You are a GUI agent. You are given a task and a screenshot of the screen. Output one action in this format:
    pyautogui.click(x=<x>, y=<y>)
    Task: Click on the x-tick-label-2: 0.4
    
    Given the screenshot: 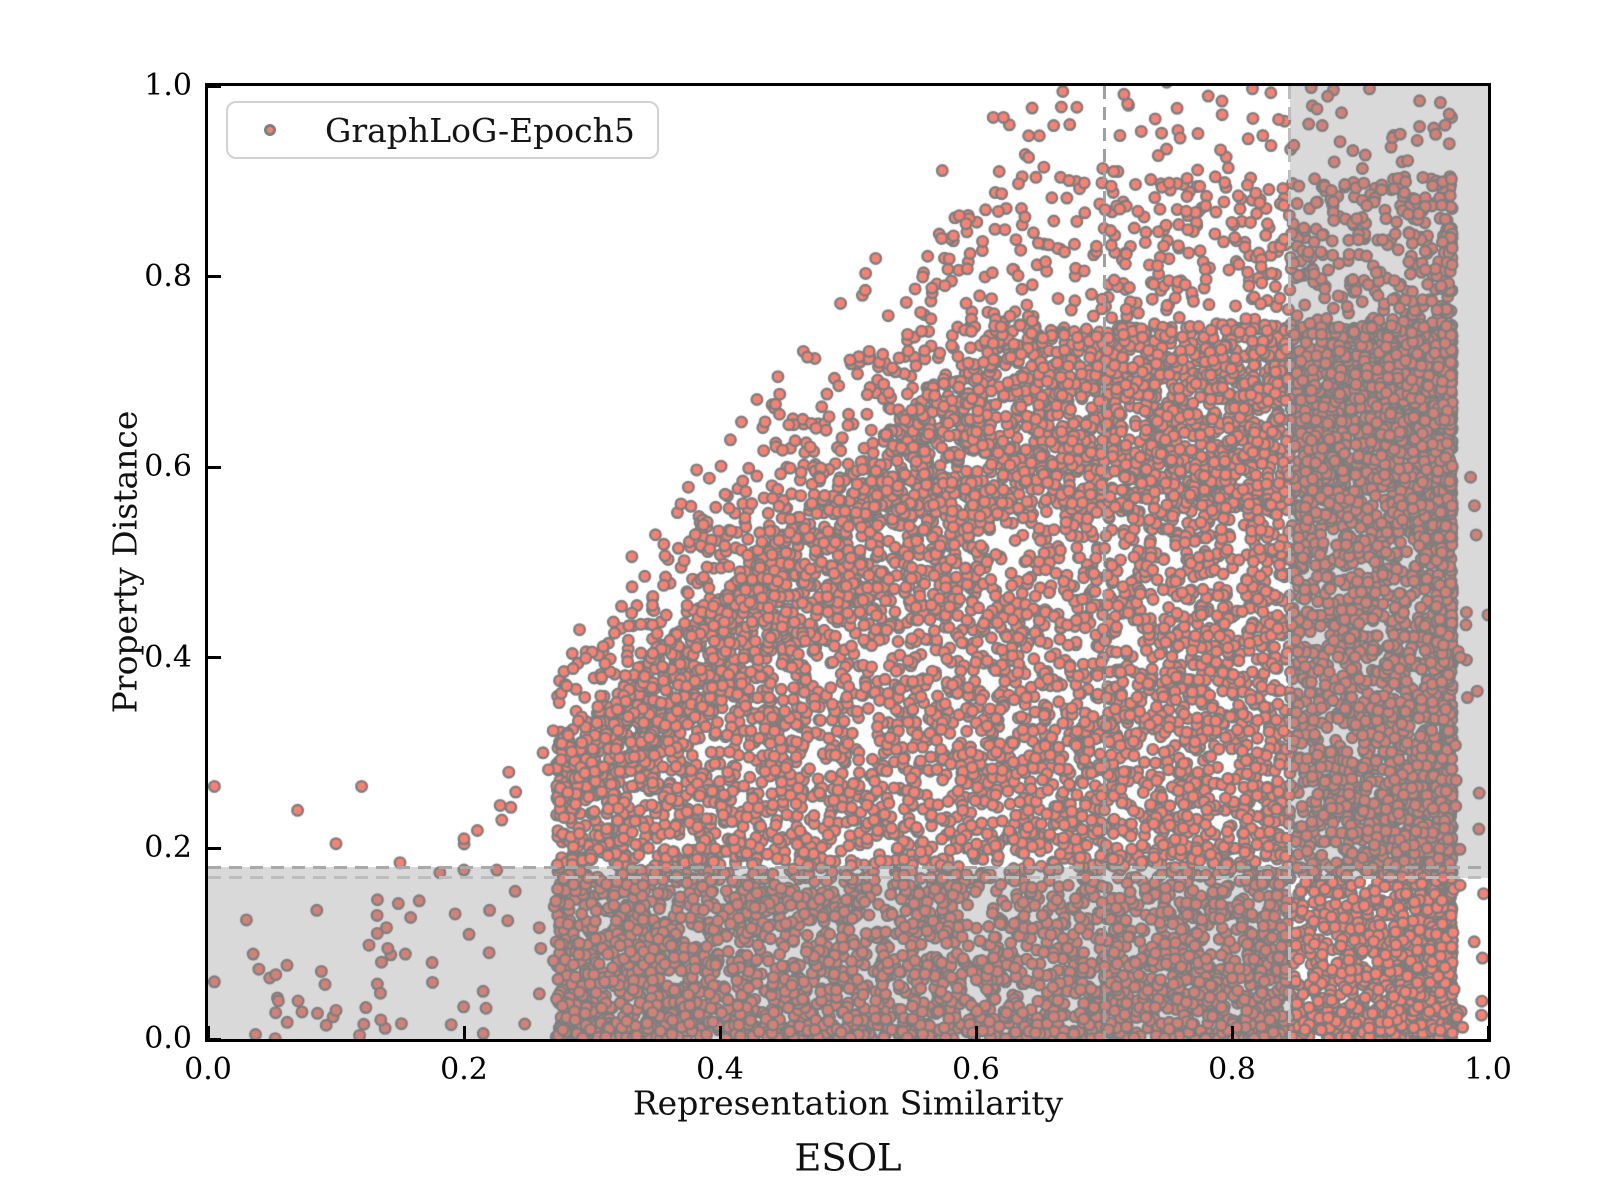 What is the action you would take?
    pyautogui.click(x=720, y=1069)
    